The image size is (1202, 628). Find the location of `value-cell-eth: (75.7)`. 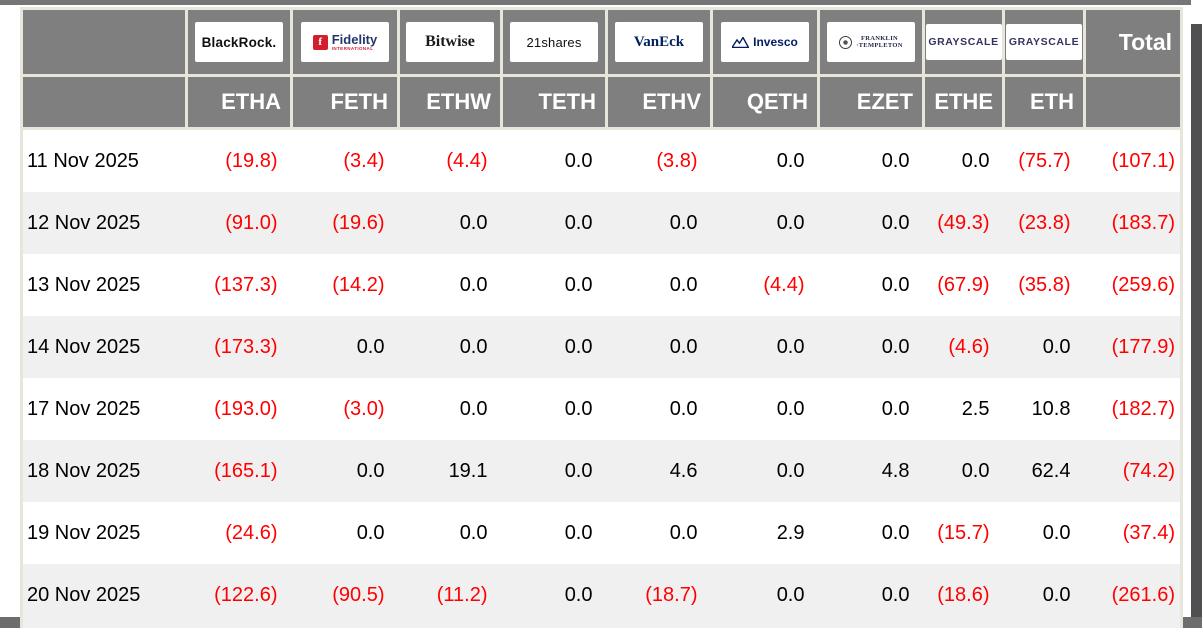

value-cell-eth: (75.7) is located at coordinates (1044, 160).